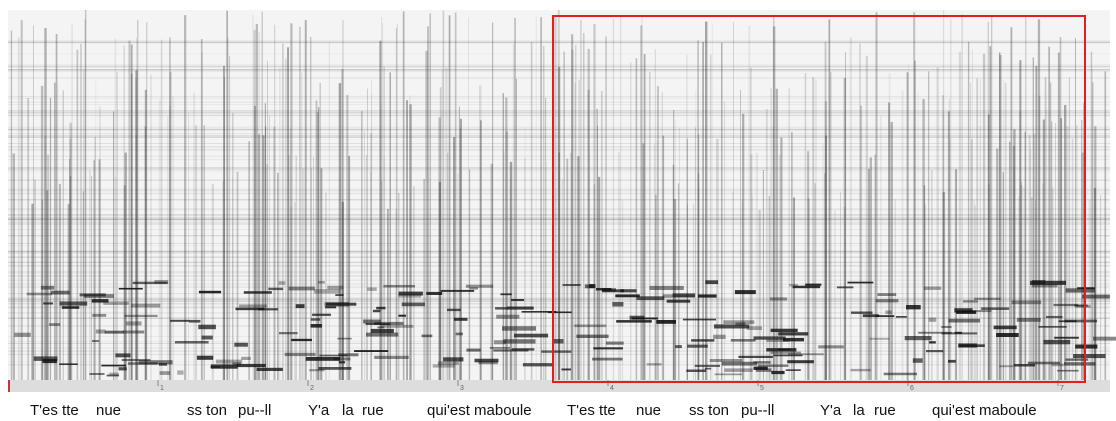  What do you see at coordinates (648, 410) in the screenshot?
I see `lyric-word: nue` at bounding box center [648, 410].